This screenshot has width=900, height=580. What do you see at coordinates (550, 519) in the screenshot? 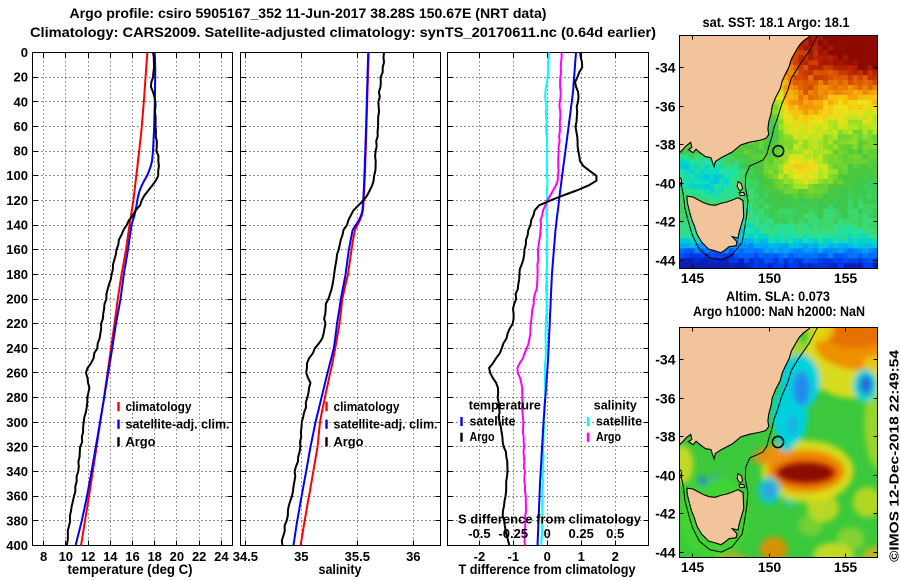
I see `svg-text: S difference from climatology` at bounding box center [550, 519].